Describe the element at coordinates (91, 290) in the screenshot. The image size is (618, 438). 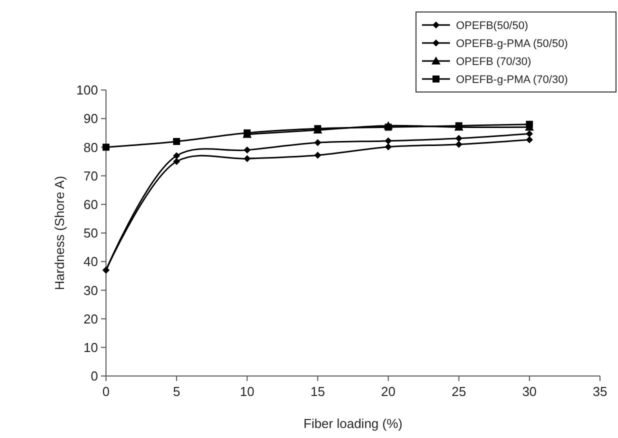
I see `y-tick-label: 30` at that location.